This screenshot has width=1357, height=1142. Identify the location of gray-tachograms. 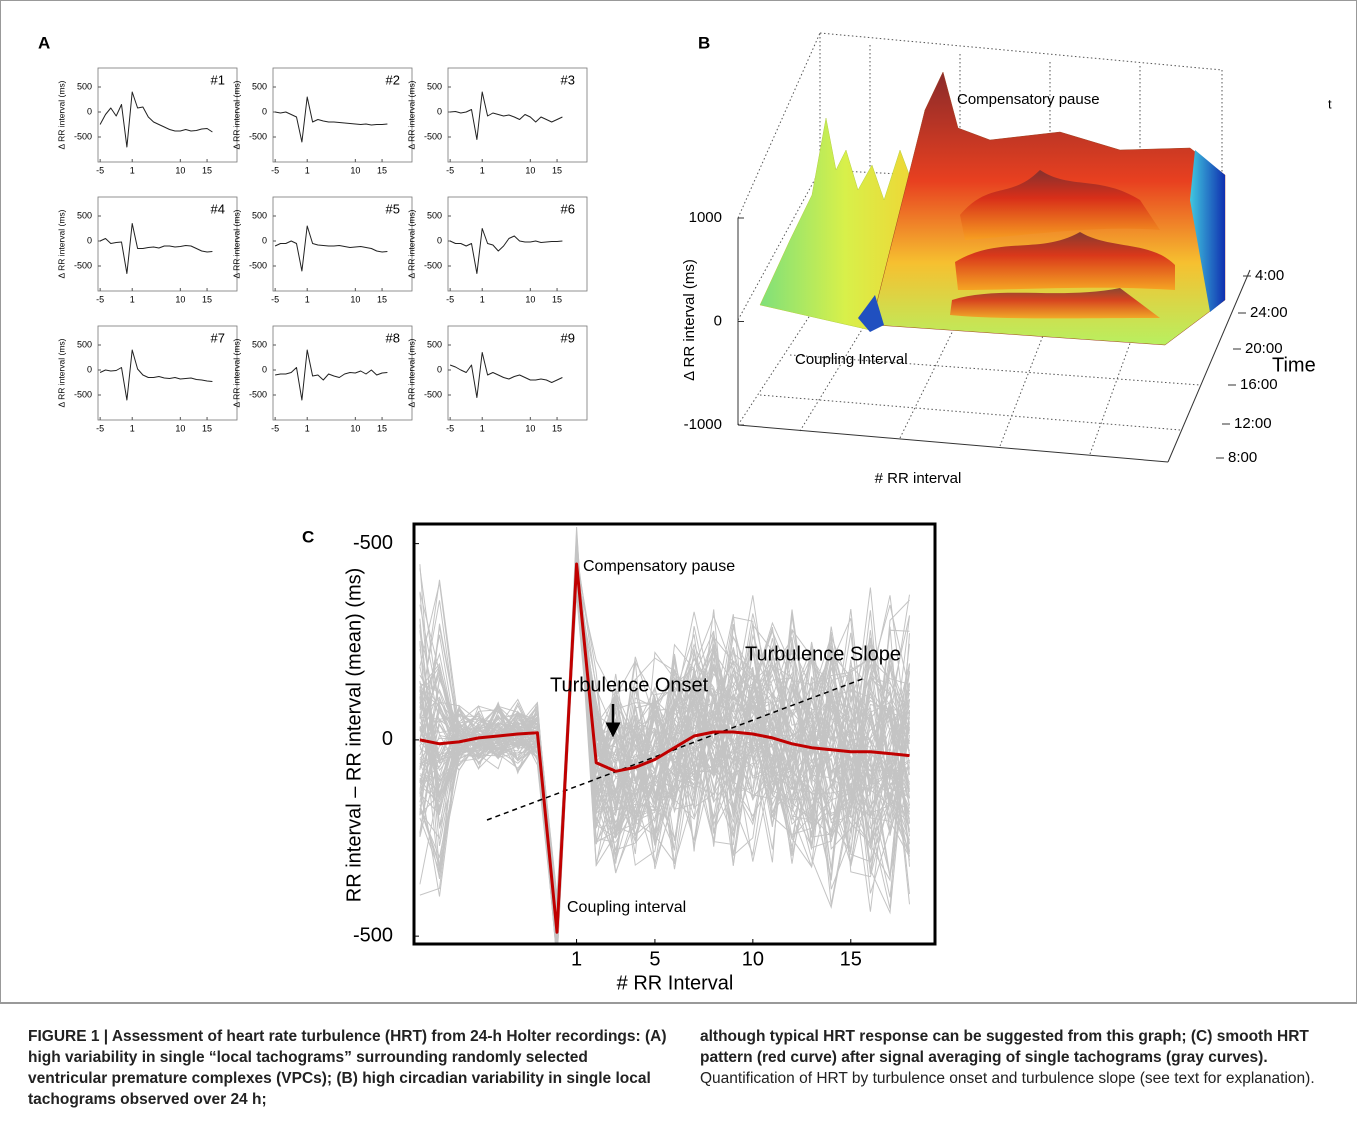
(664, 735).